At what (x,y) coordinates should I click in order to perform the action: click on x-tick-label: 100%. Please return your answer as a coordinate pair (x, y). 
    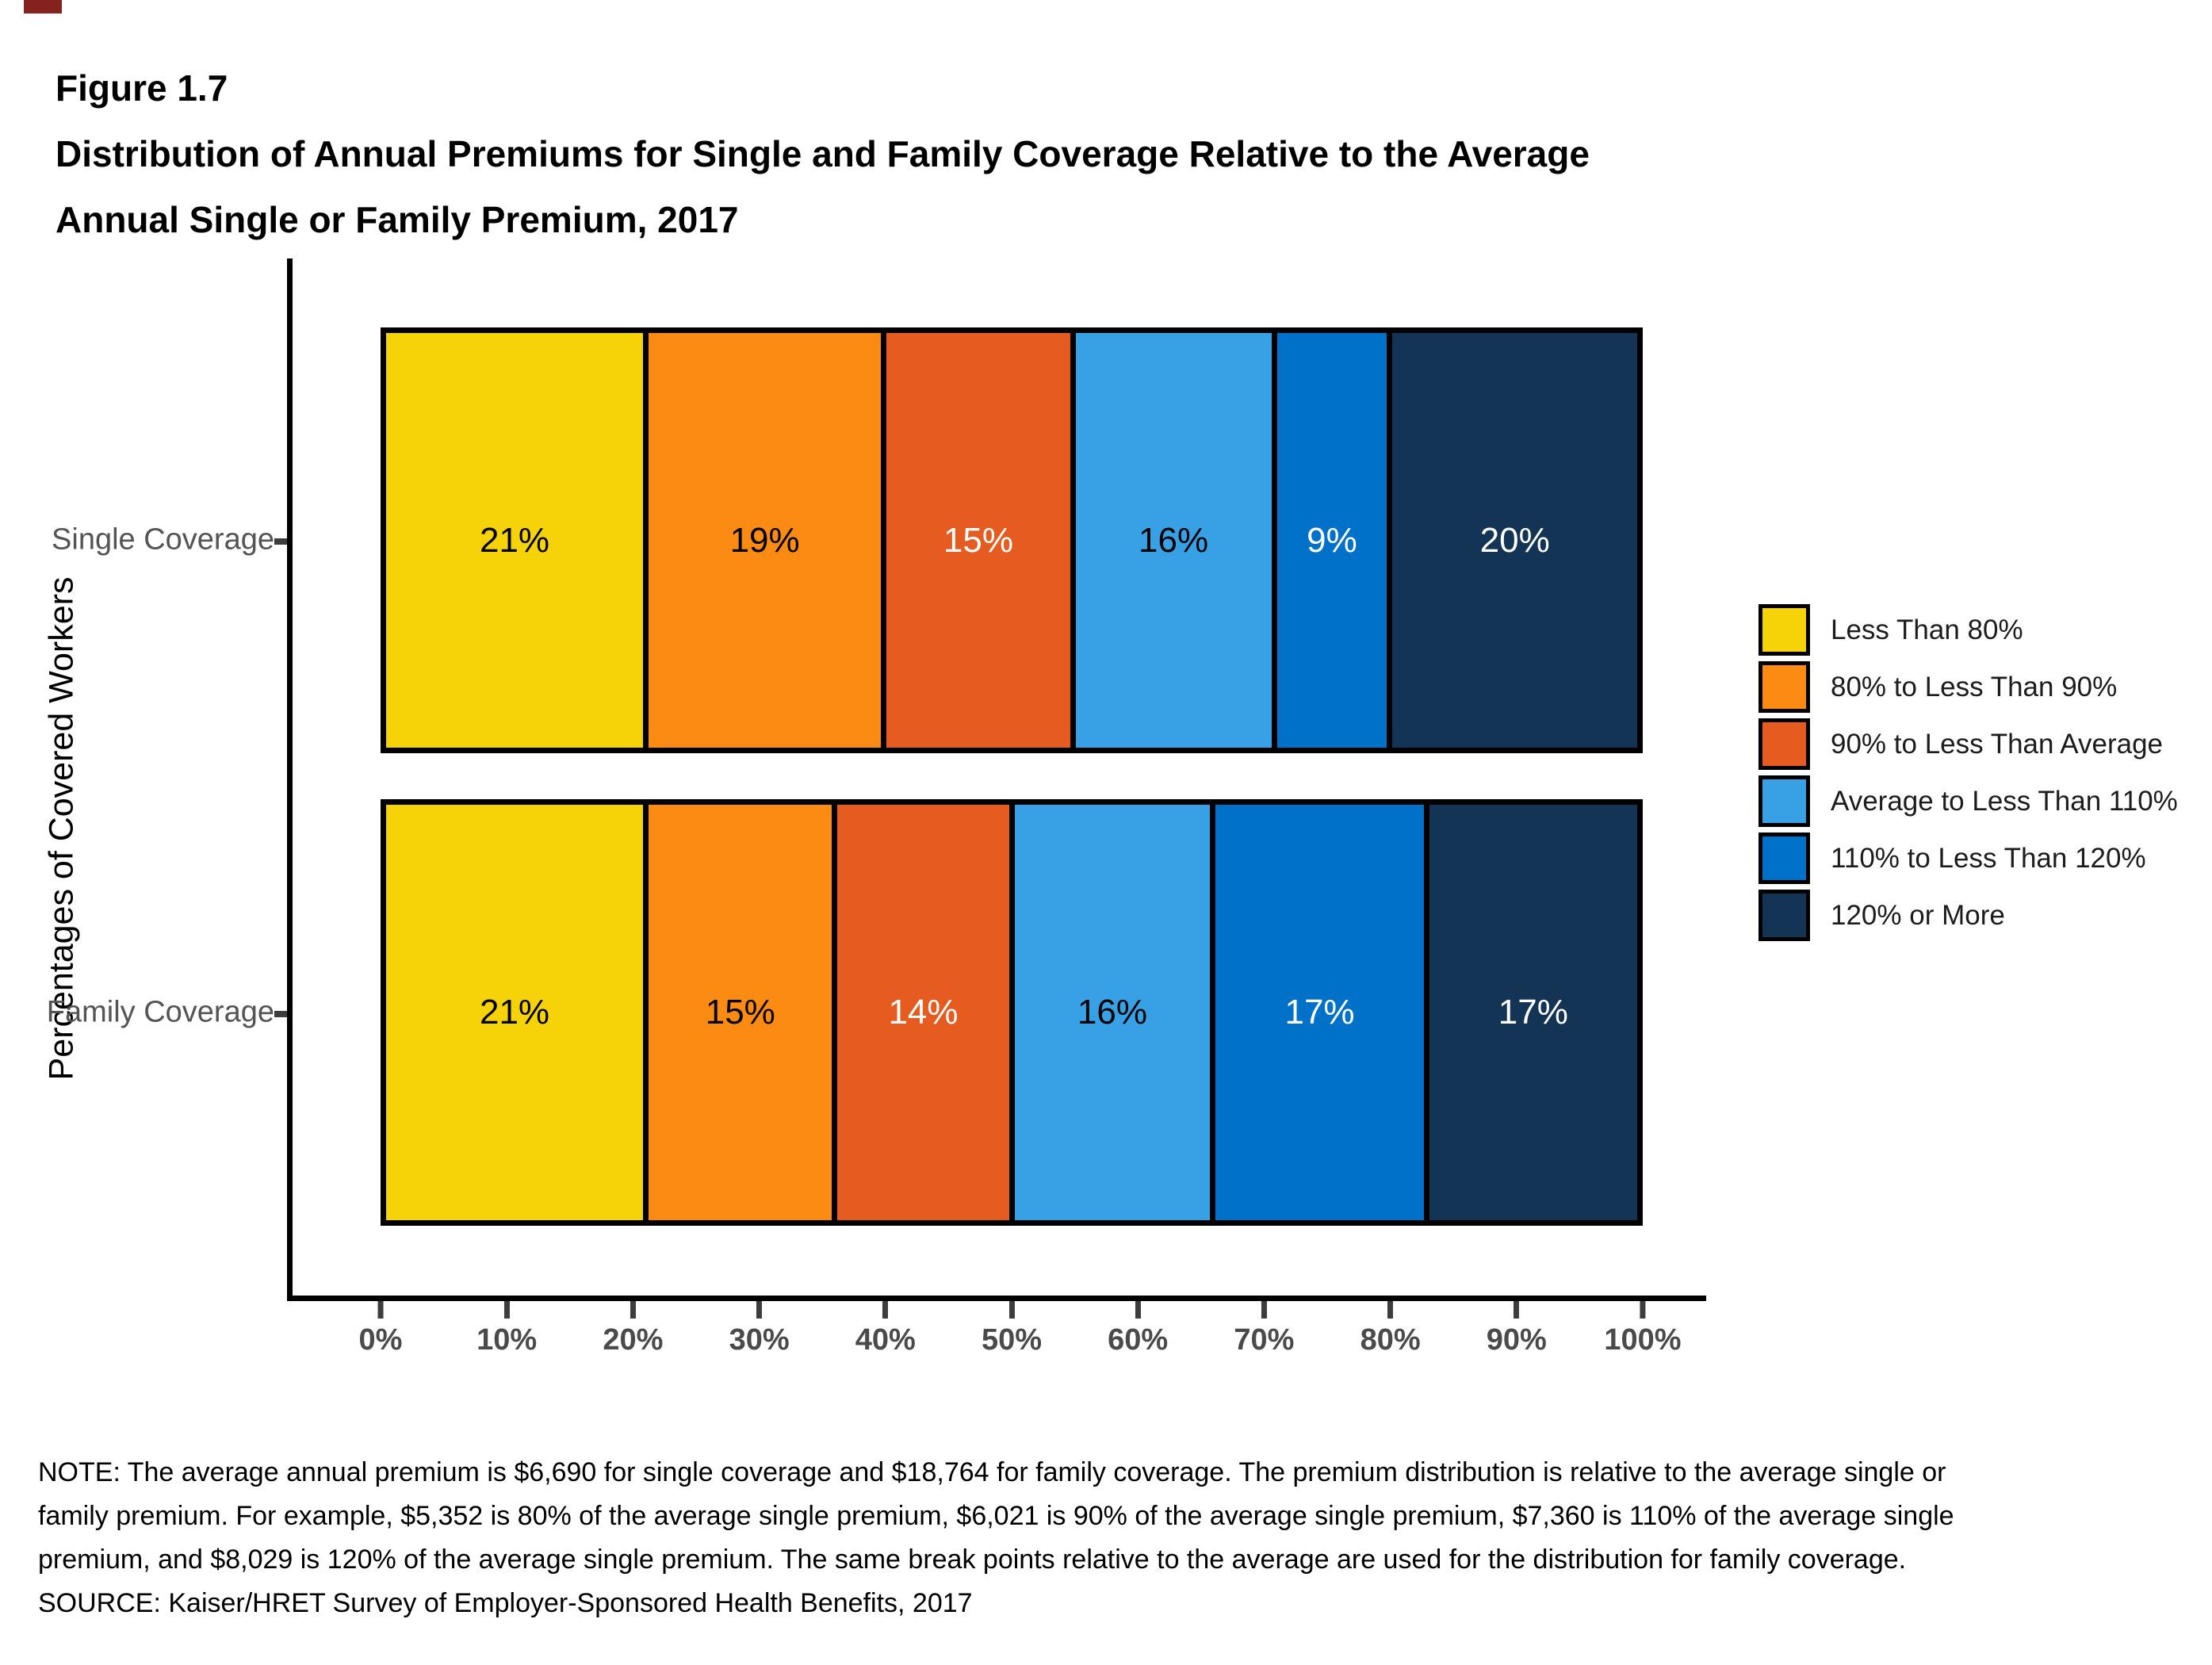
    Looking at the image, I should click on (1643, 1340).